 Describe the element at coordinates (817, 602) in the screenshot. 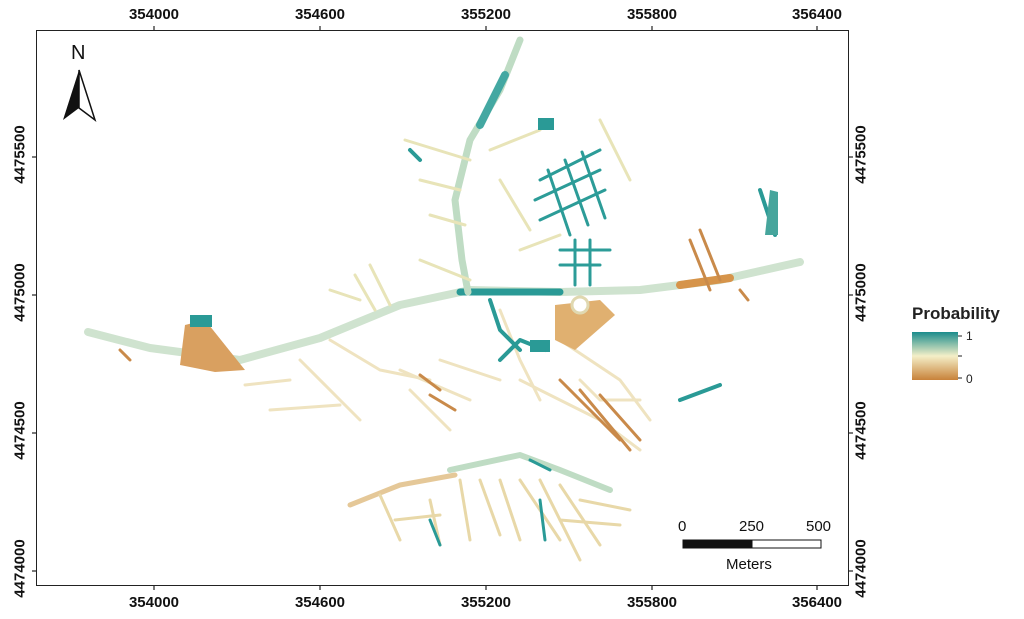

I see `x-tick-bottom: 356400` at that location.